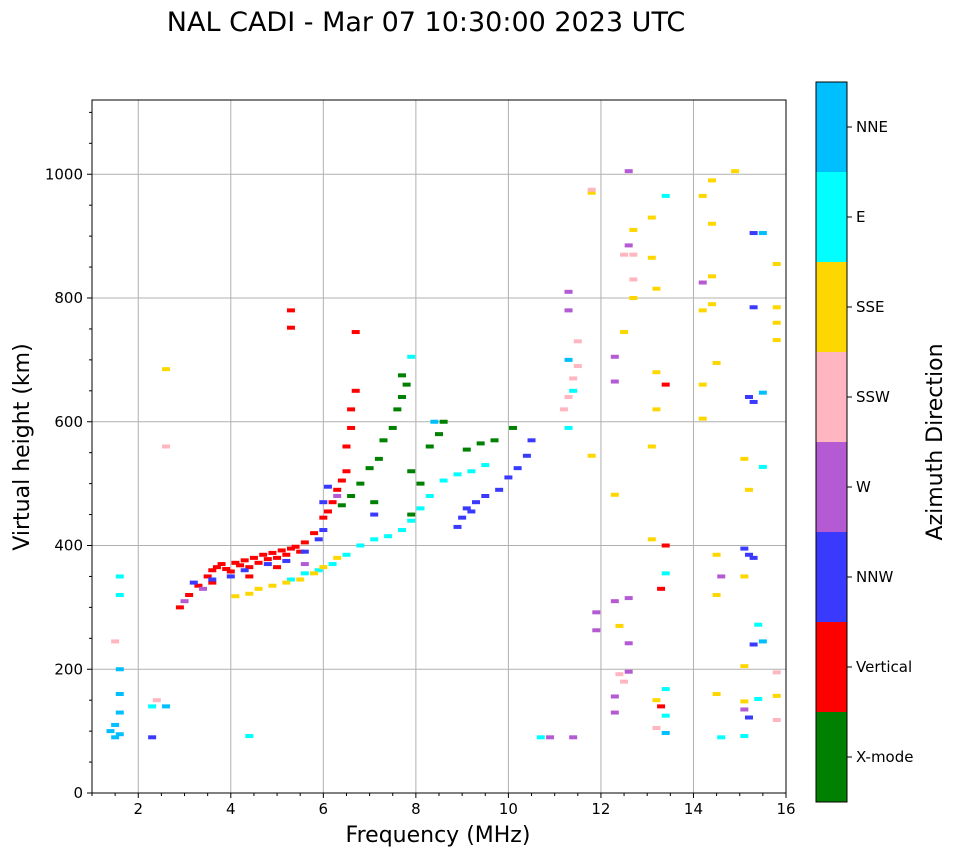  What do you see at coordinates (884, 757) in the screenshot?
I see `colorbar-label-0: X-mode` at bounding box center [884, 757].